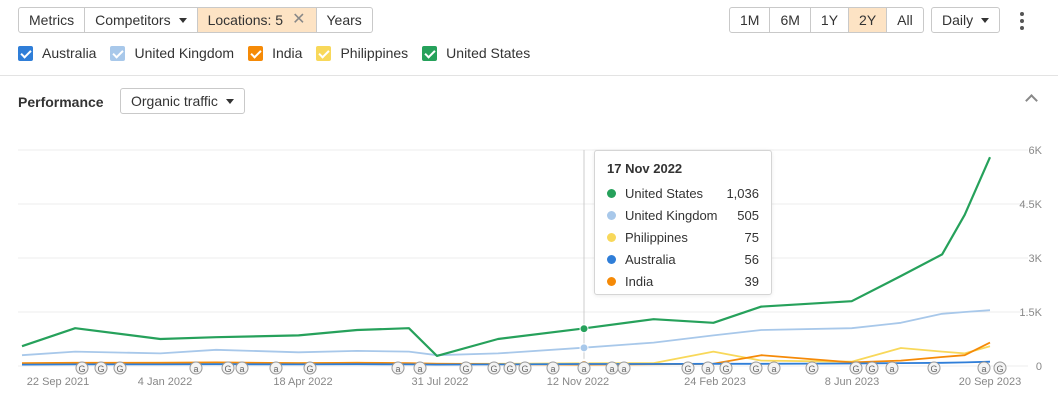 The width and height of the screenshot is (1058, 402). What do you see at coordinates (506, 363) in the screenshot?
I see `series-line` at bounding box center [506, 363].